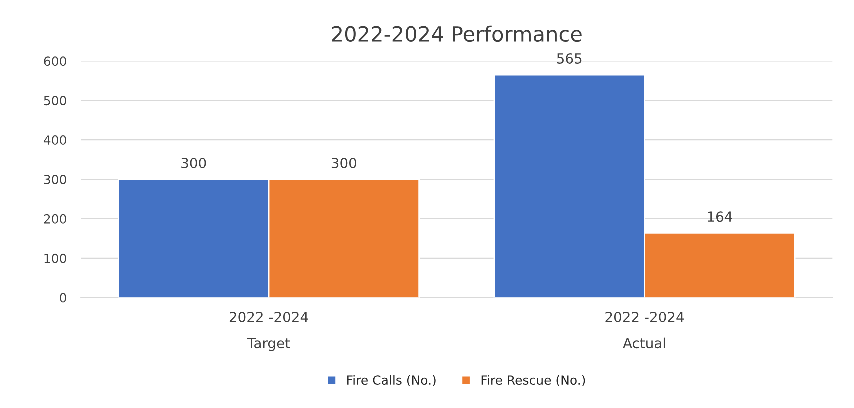 This screenshot has width=854, height=408. I want to click on y-tick-label: 600, so click(55, 61).